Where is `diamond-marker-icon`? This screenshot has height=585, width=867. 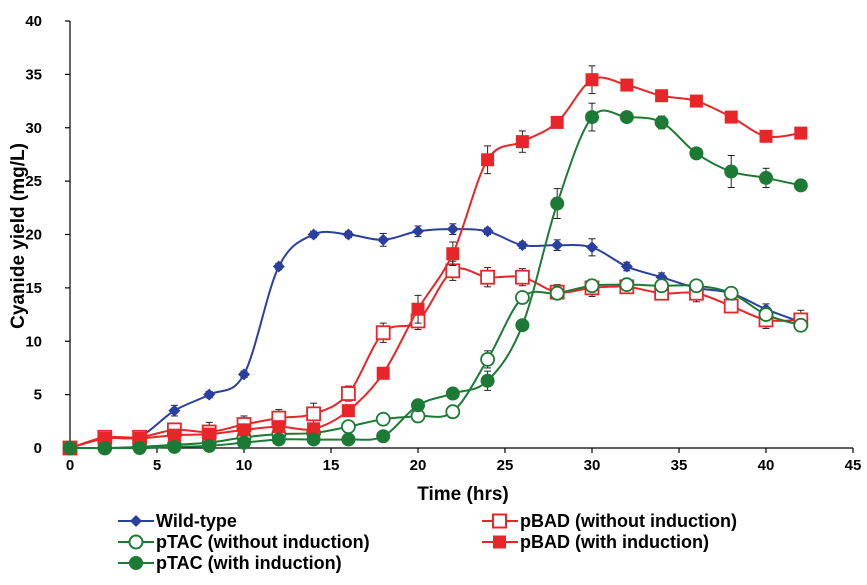 diamond-marker-icon is located at coordinates (136, 521).